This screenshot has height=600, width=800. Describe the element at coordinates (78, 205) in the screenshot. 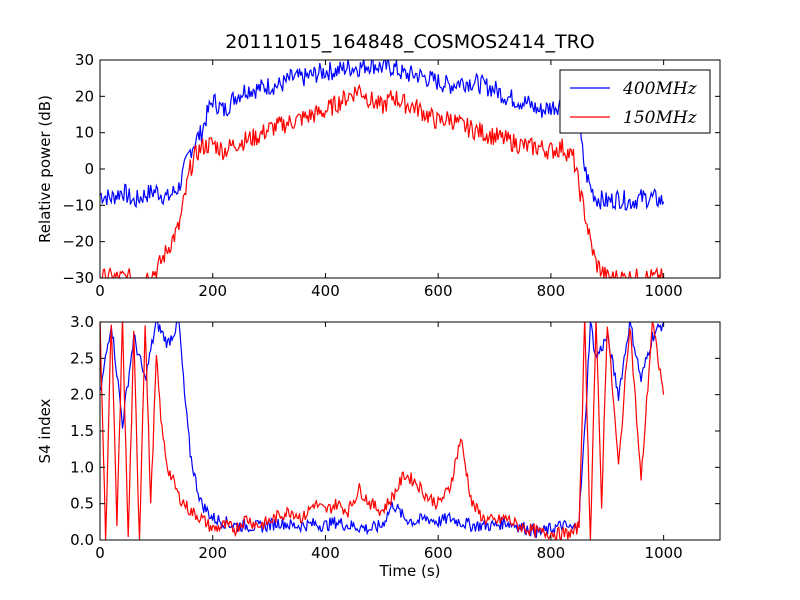

I see `y-tick-label: −10` at that location.